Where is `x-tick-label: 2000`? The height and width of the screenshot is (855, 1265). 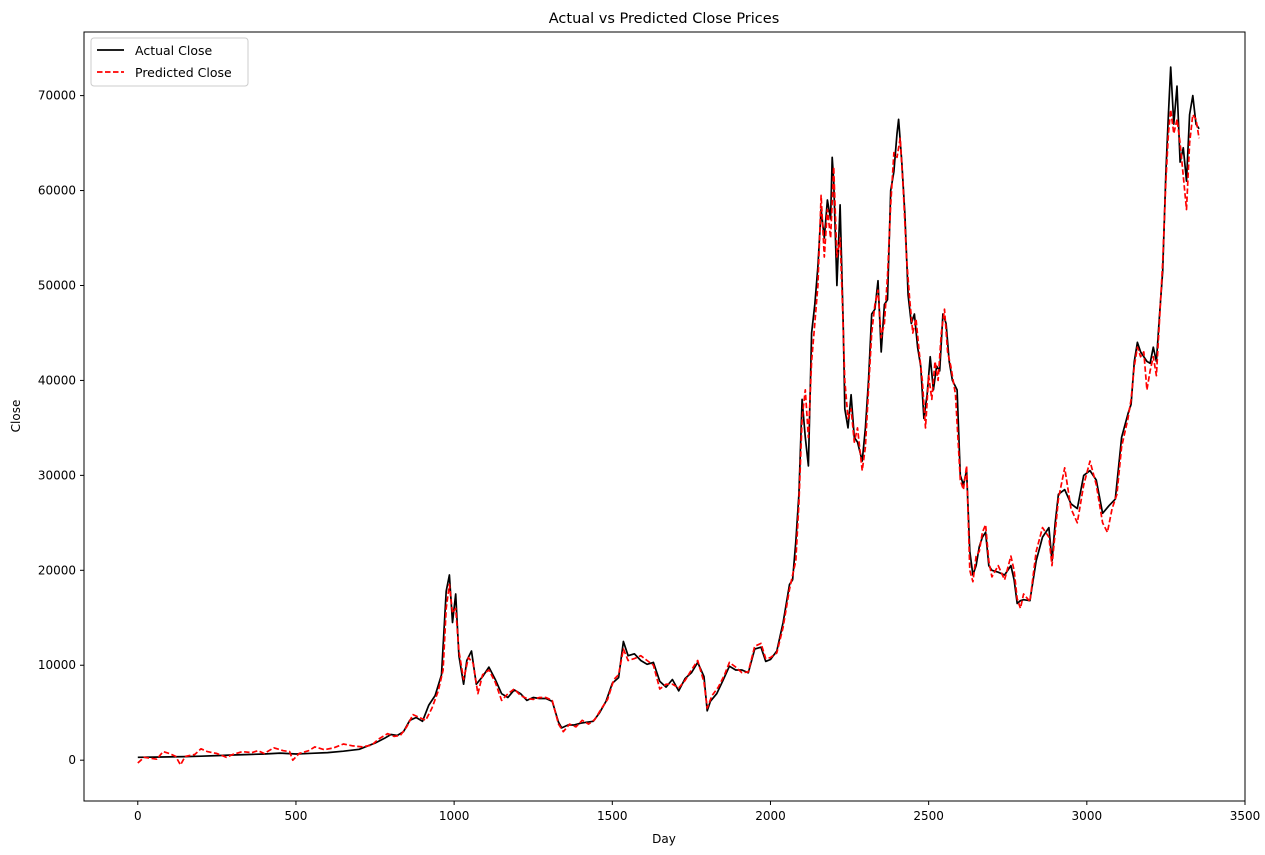
x-tick-label: 2000 is located at coordinates (770, 816).